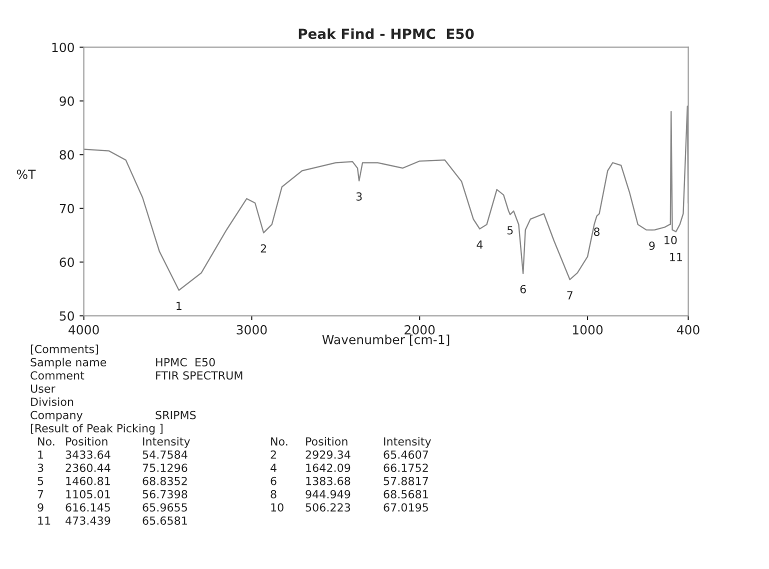 This screenshot has height=569, width=769. What do you see at coordinates (359, 196) in the screenshot?
I see `annotation: 3` at bounding box center [359, 196].